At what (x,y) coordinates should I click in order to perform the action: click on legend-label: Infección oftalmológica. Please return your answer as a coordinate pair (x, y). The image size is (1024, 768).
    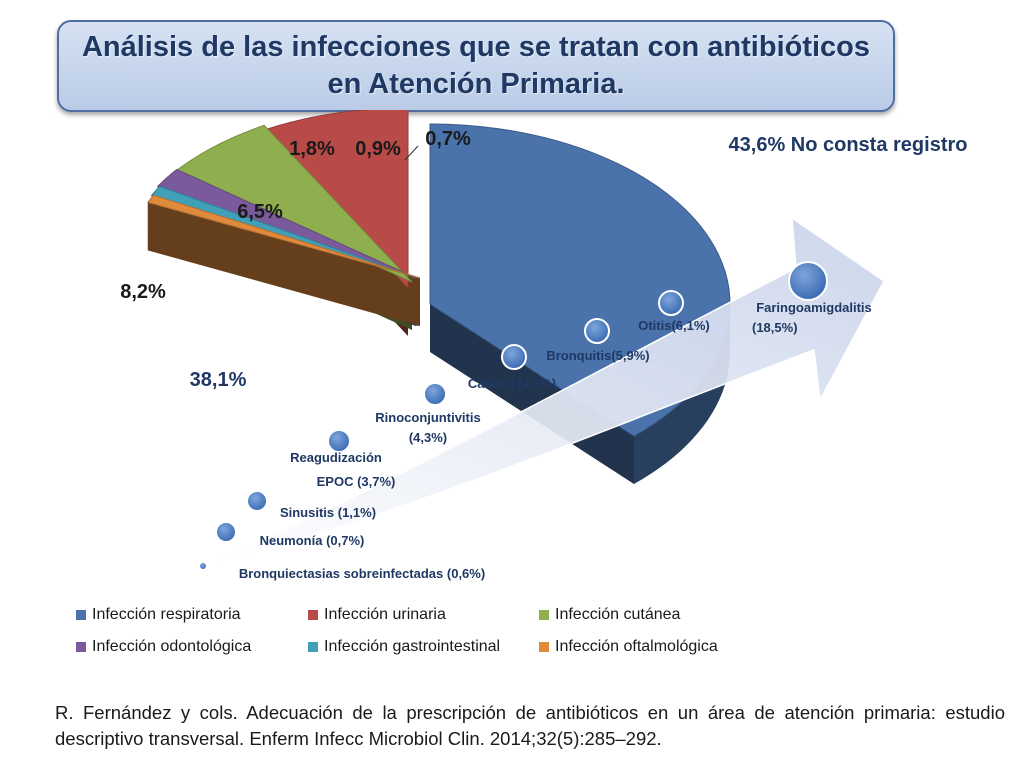
    Looking at the image, I should click on (636, 646).